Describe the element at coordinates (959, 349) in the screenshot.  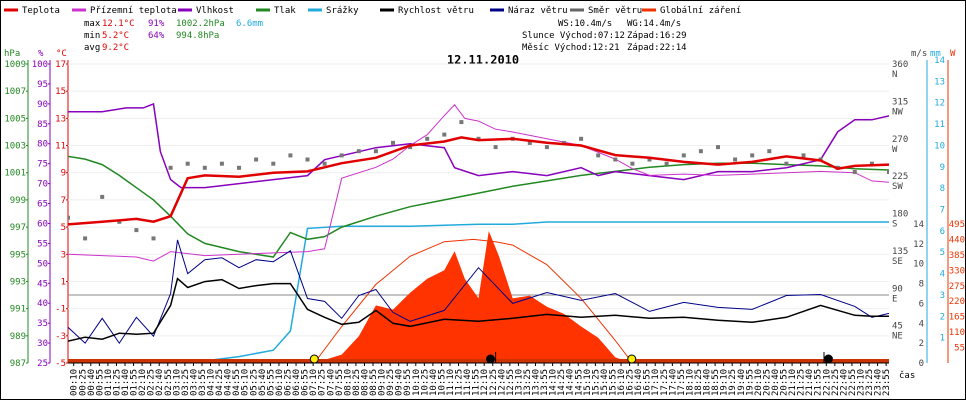
I see `radiation-tick-label: 55` at that location.